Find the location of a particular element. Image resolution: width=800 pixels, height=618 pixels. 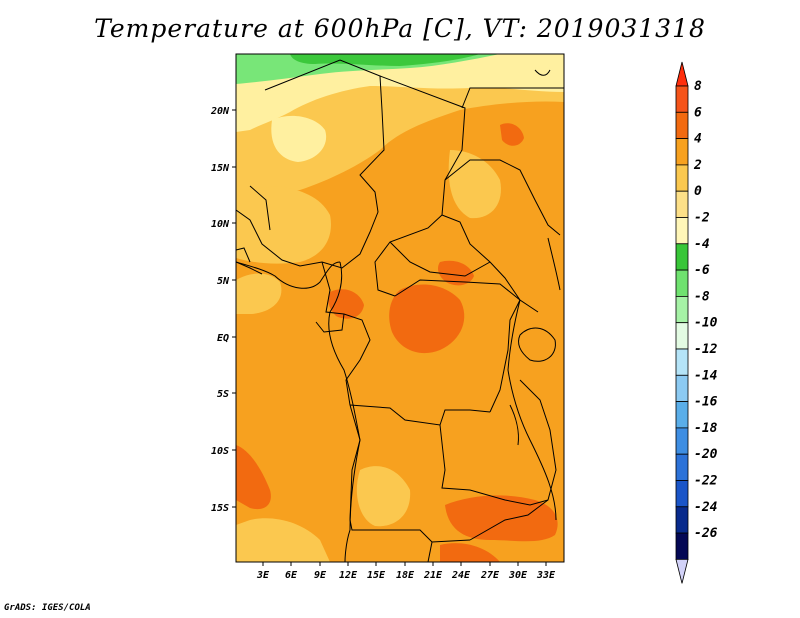

lat-label: 10S is located at coordinates (220, 451).